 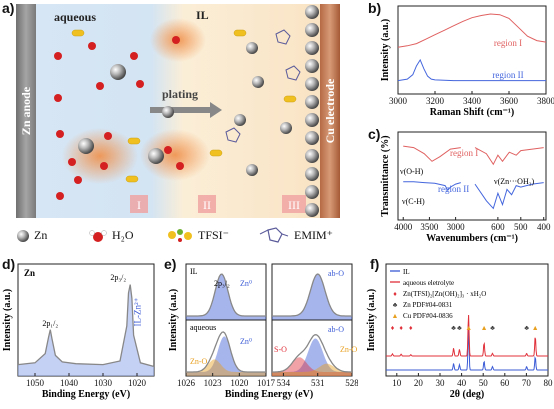 What do you see at coordinates (226, 367) in the screenshot?
I see `peak-Zn-O` at bounding box center [226, 367].